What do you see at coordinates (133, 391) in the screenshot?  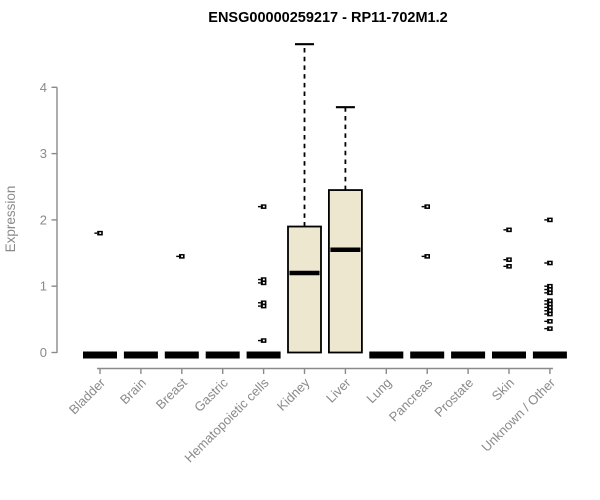 I see `x-tick-label: Brain` at bounding box center [133, 391].